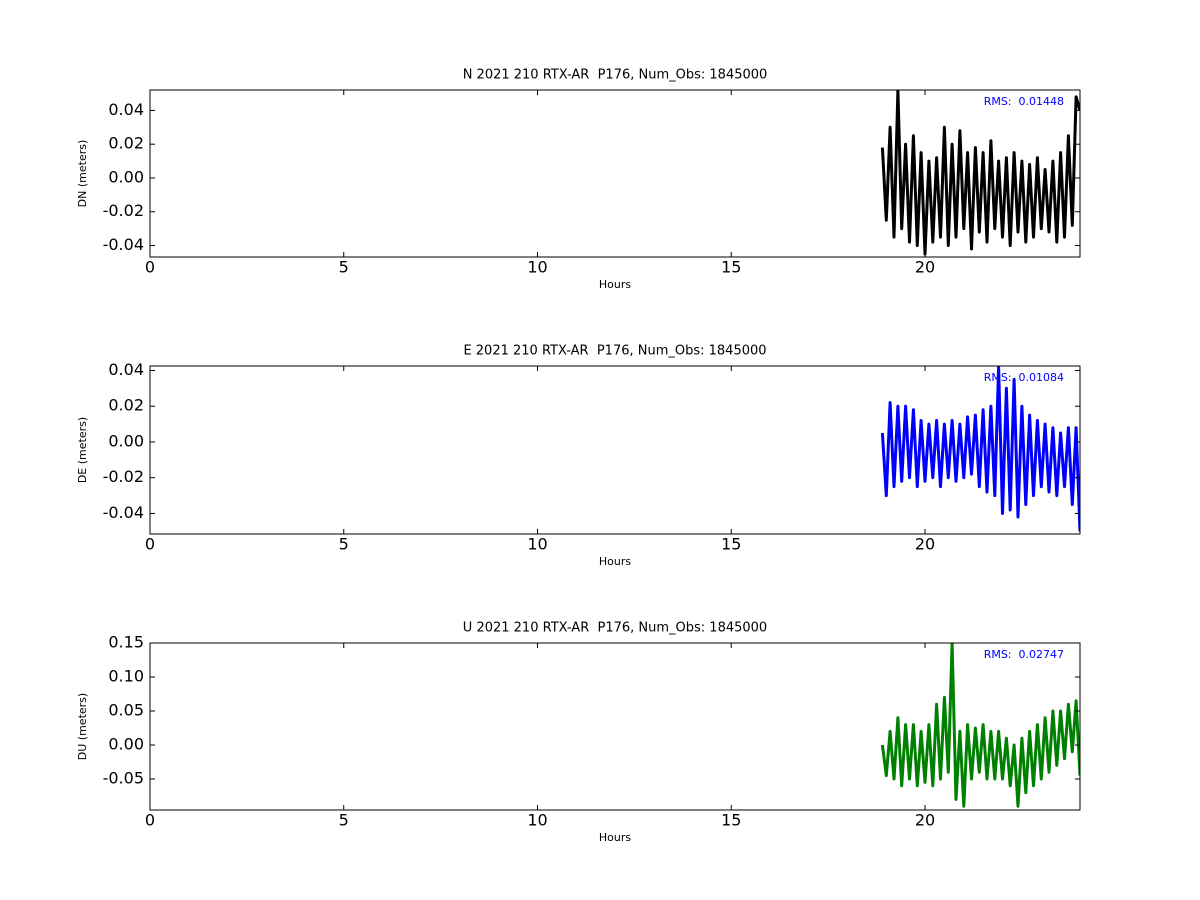 Image resolution: width=1200 pixels, height=900 pixels. I want to click on y-tick-label: 0.10, so click(126, 675).